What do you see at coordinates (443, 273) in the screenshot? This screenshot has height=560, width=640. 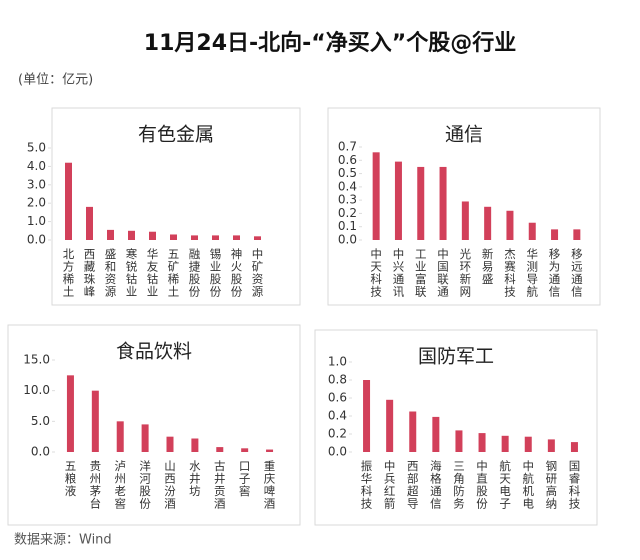 I see `x-tick-label: 中国联通` at bounding box center [443, 273].